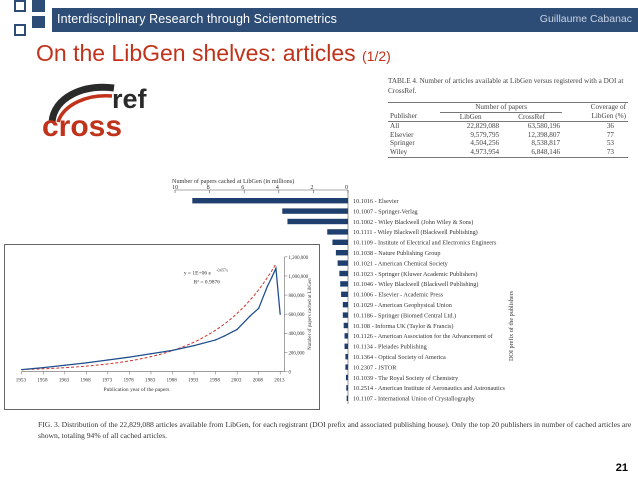 Image resolution: width=638 pixels, height=479 pixels. I want to click on fit-equation: y = 1E+06 e, so click(198, 274).